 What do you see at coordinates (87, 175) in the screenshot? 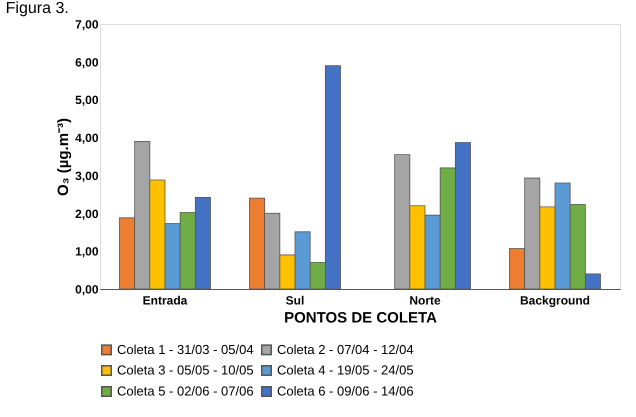
I see `y-tick-label: 3,00` at bounding box center [87, 175].